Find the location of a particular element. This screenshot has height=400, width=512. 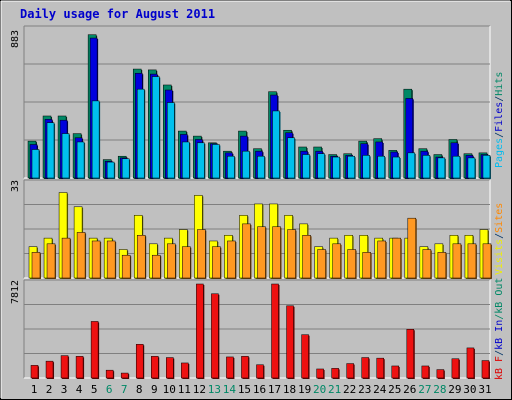

x-tick-label: 4 is located at coordinates (79, 389).